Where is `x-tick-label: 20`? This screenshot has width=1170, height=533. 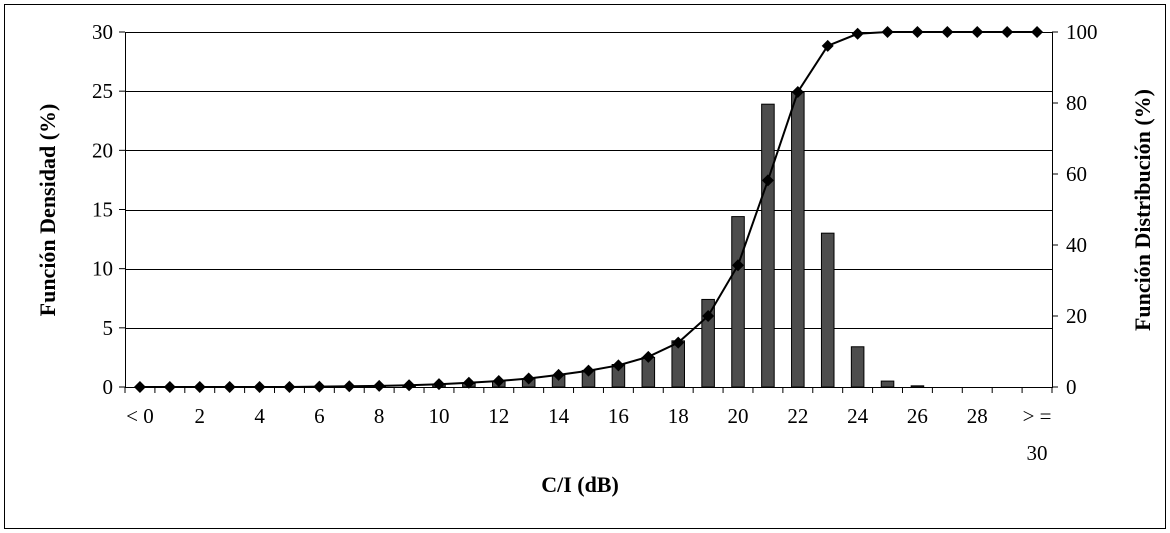 x-tick-label: 20 is located at coordinates (738, 416).